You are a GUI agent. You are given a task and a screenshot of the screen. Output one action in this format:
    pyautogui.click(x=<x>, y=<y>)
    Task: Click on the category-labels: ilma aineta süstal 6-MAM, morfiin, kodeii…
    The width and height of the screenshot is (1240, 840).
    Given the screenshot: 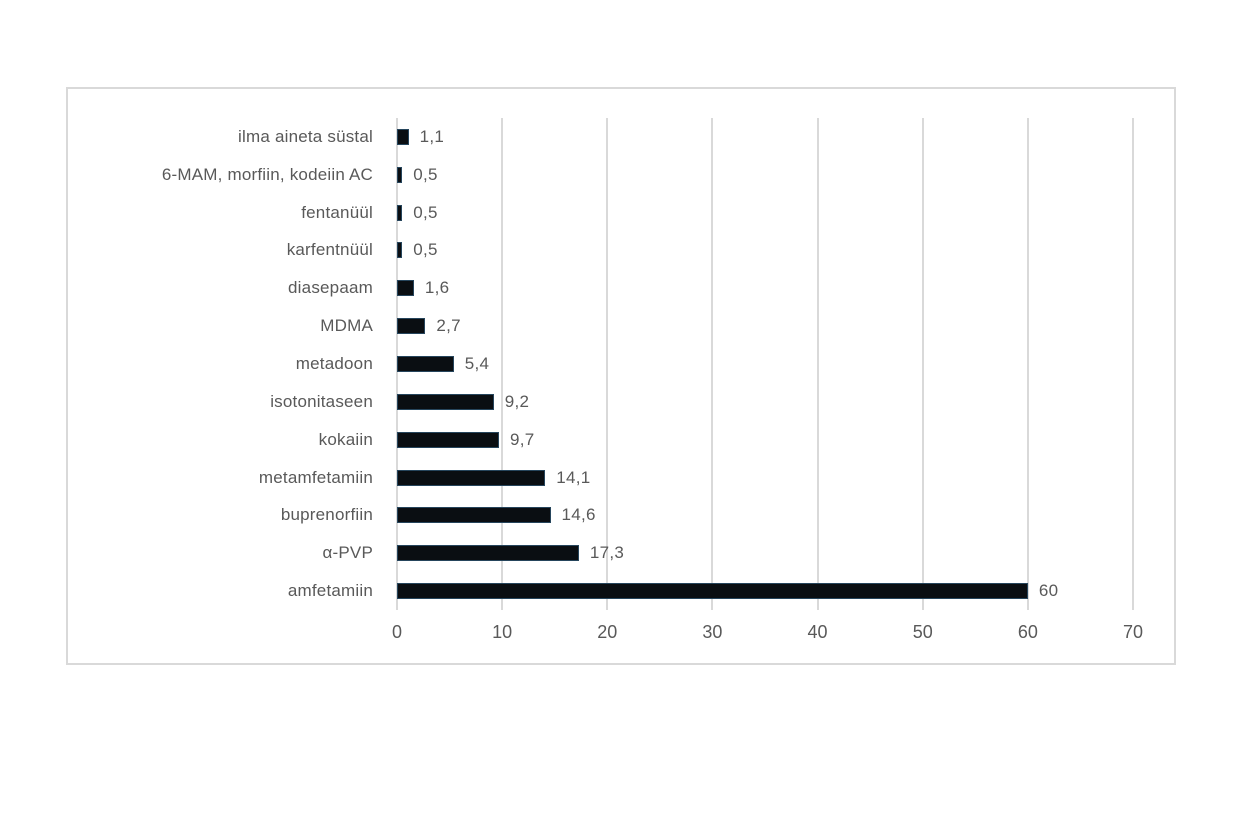 What is the action you would take?
    pyautogui.click(x=223, y=364)
    